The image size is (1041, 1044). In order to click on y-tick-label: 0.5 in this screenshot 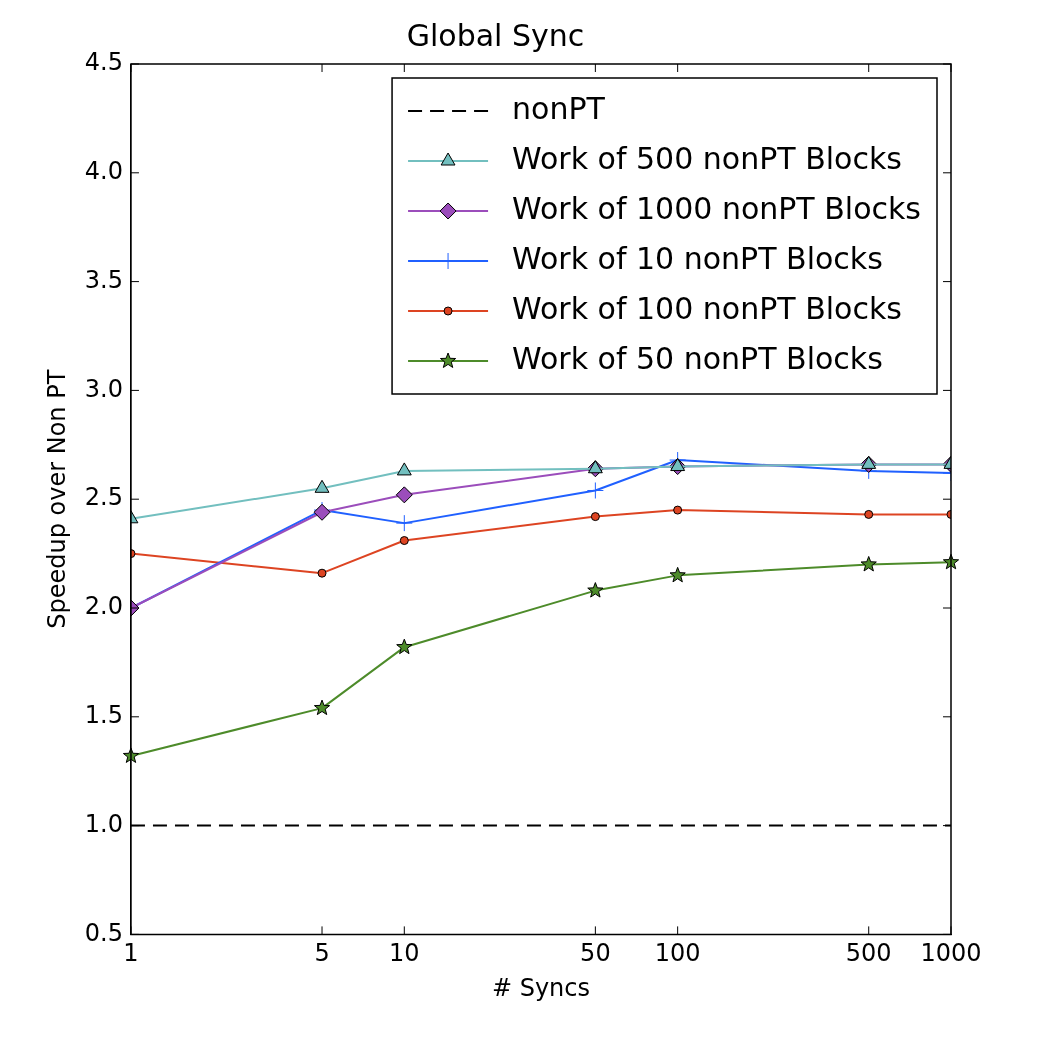, I will do `click(103, 932)`.